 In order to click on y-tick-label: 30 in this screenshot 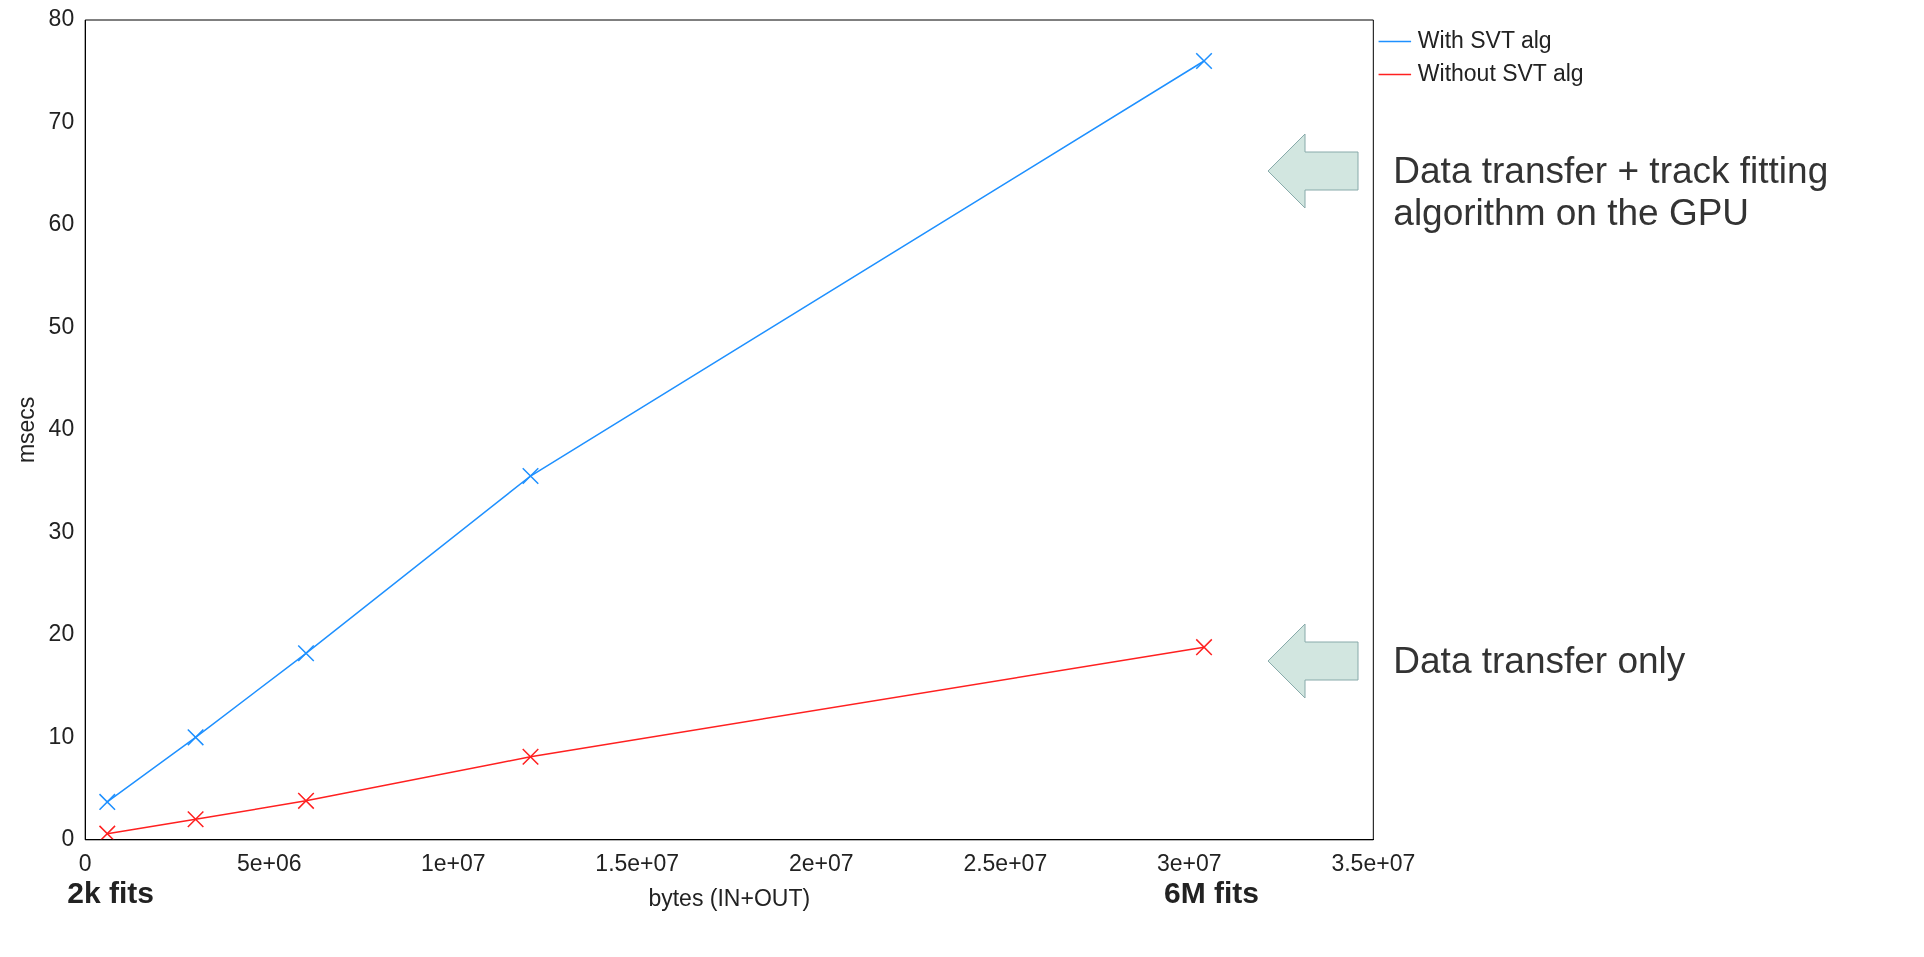, I will do `click(61, 530)`.